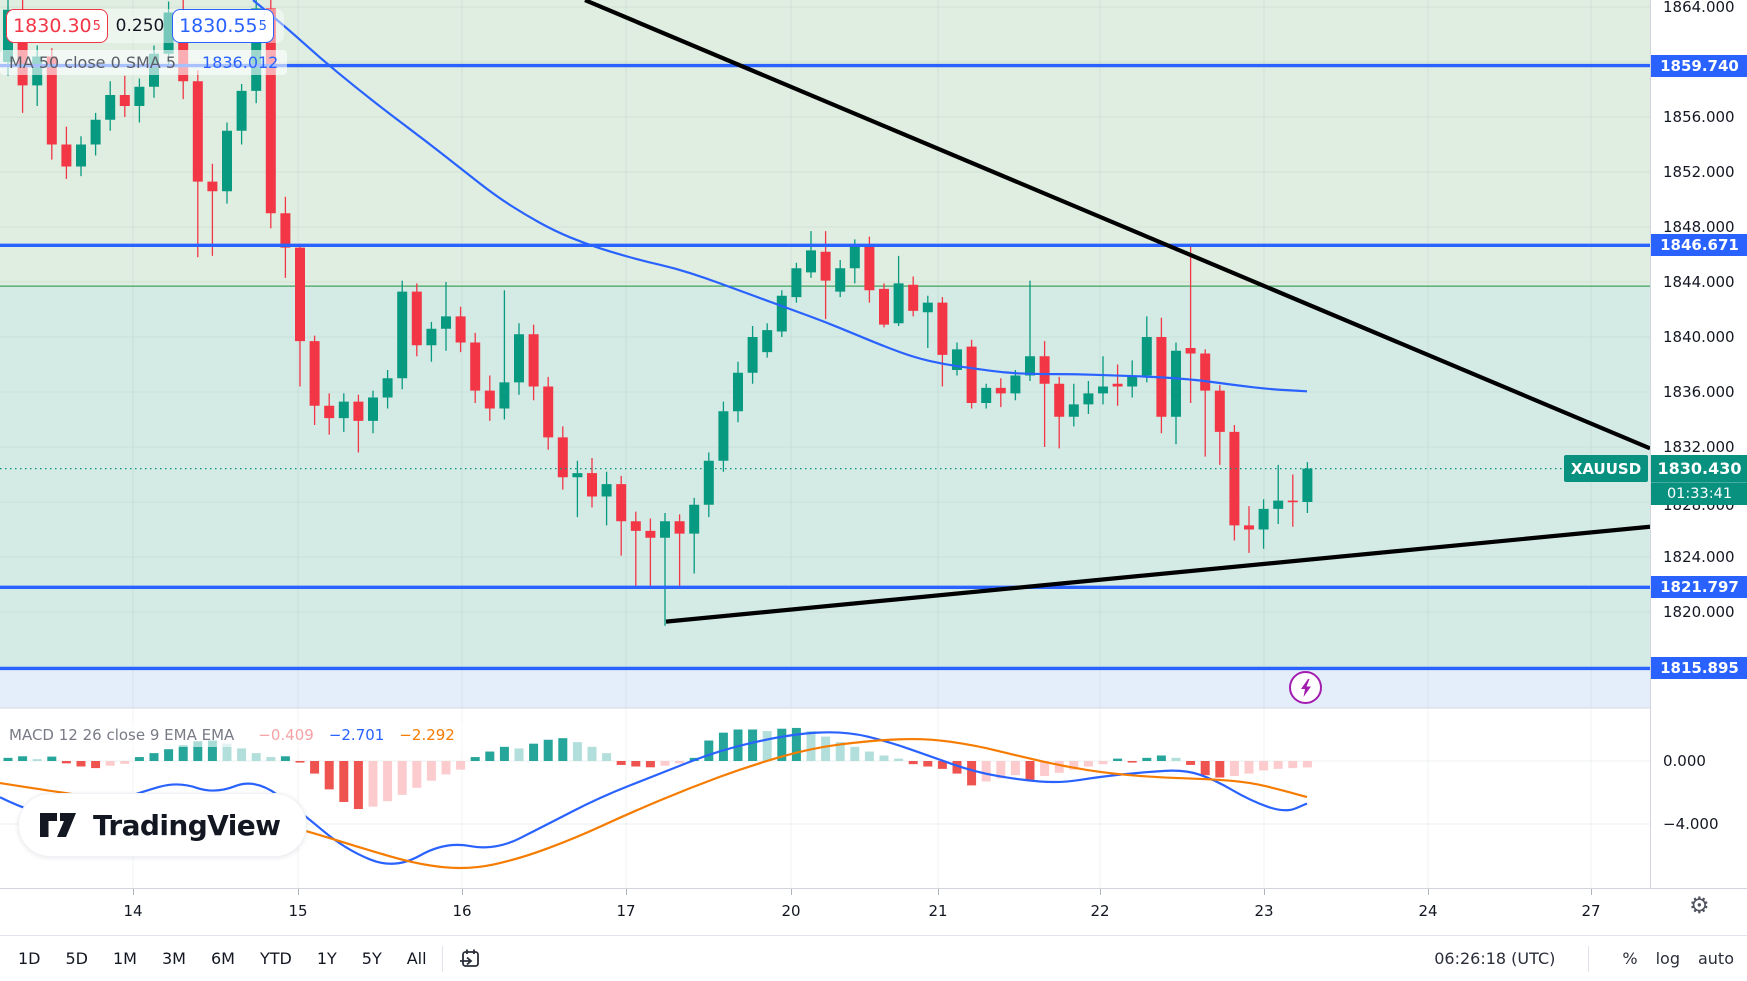 The image size is (1747, 981). Describe the element at coordinates (1699, 447) in the screenshot. I see `price-axis-label: 1832.000` at that location.